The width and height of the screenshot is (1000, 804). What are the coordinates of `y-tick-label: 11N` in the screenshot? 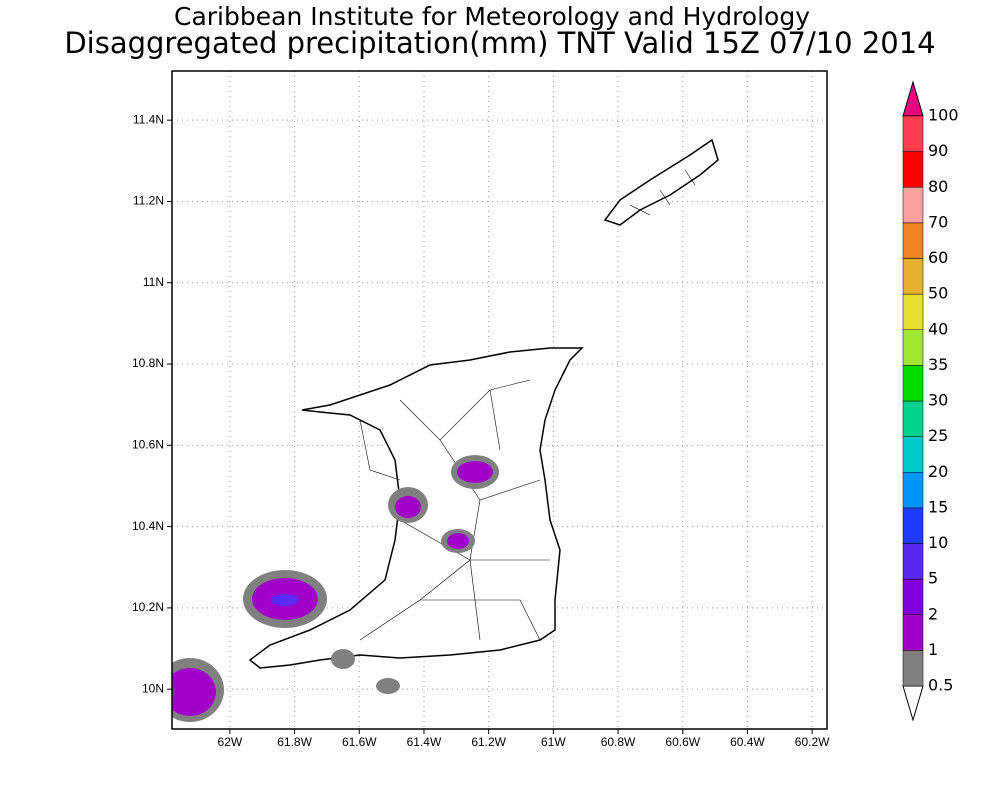 It's located at (153, 282).